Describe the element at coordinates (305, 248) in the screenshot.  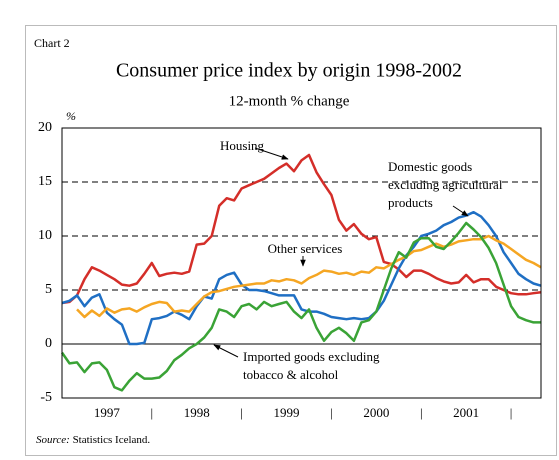
I see `annotation: Other services` at that location.